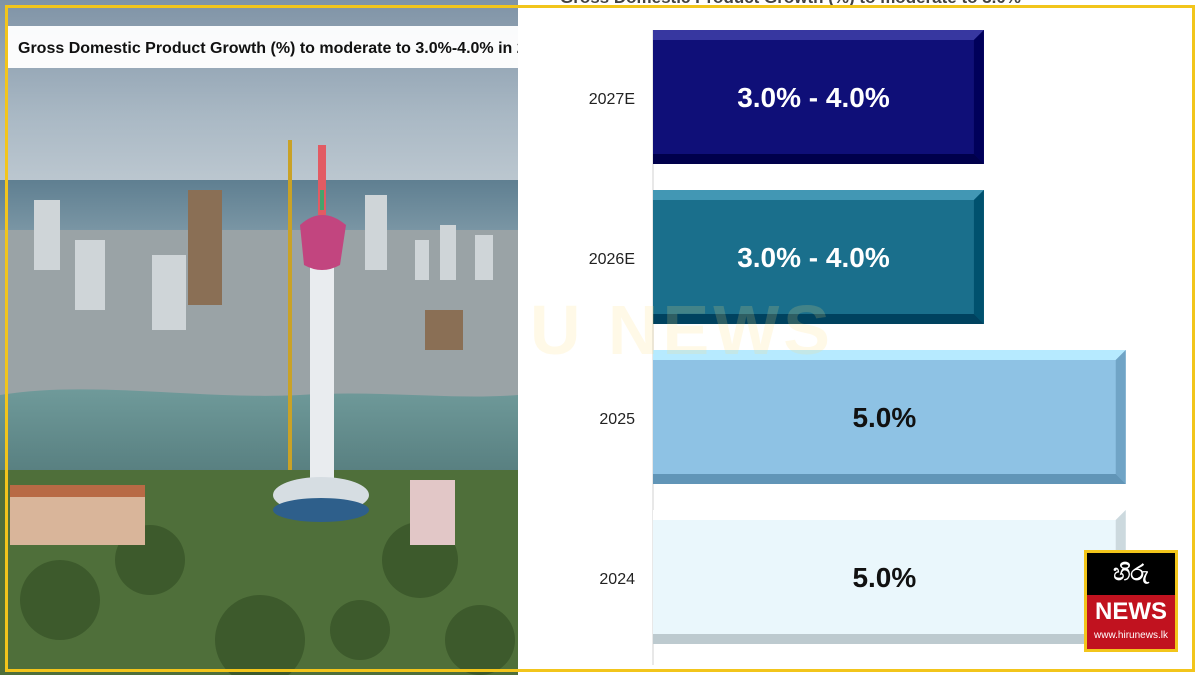 The height and width of the screenshot is (675, 1200). Describe the element at coordinates (818, 319) in the screenshot. I see `bar-bevel-bottom-2026E` at that location.